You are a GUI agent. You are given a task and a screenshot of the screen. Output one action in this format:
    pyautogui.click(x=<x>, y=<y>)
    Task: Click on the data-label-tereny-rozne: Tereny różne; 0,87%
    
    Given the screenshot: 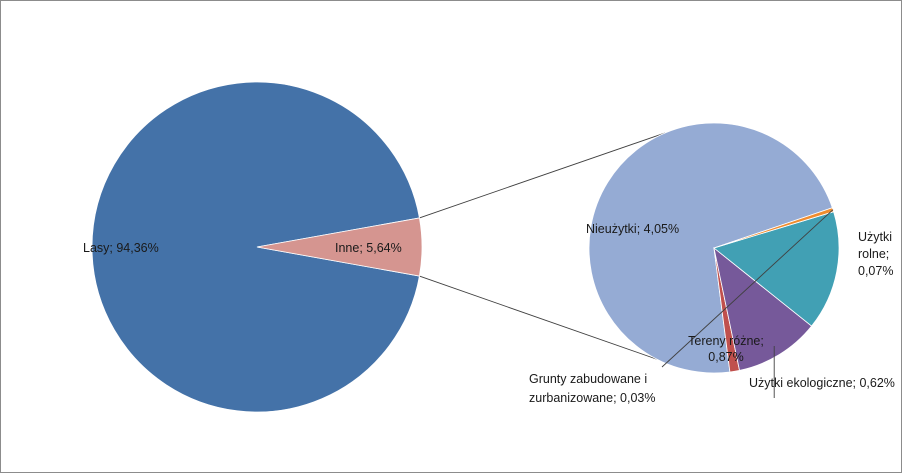 What is the action you would take?
    pyautogui.click(x=726, y=349)
    